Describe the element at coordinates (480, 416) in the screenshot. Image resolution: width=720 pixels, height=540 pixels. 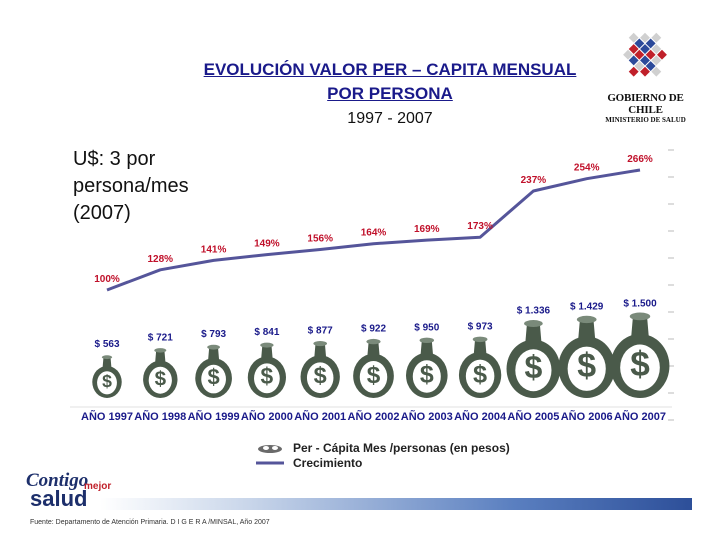
I see `category-label: AÑO 2004` at that location.